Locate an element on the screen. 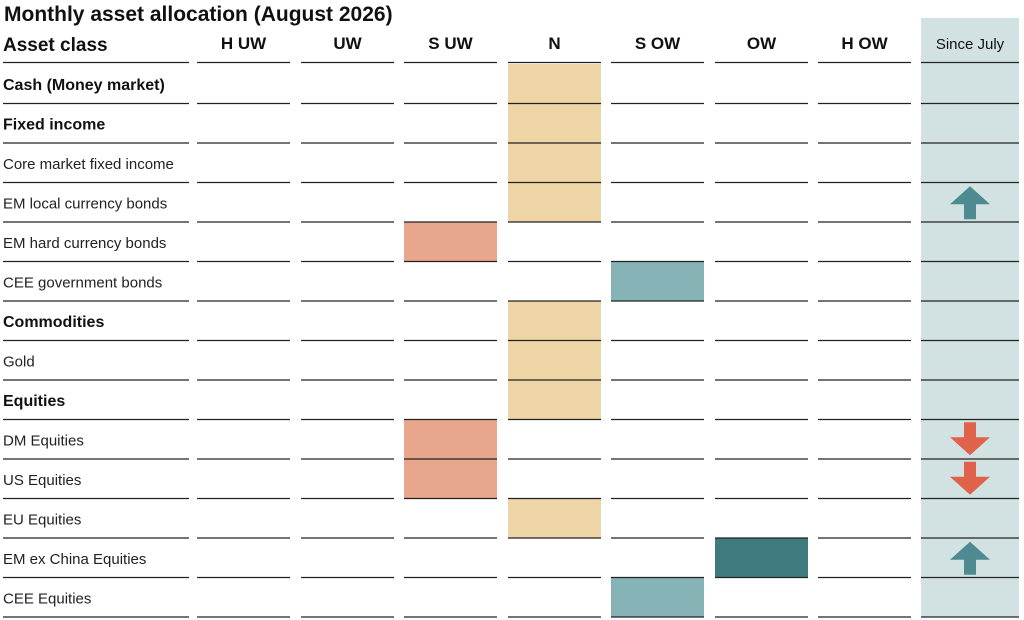 The height and width of the screenshot is (620, 1024). row-label: EU Equities is located at coordinates (42, 519).